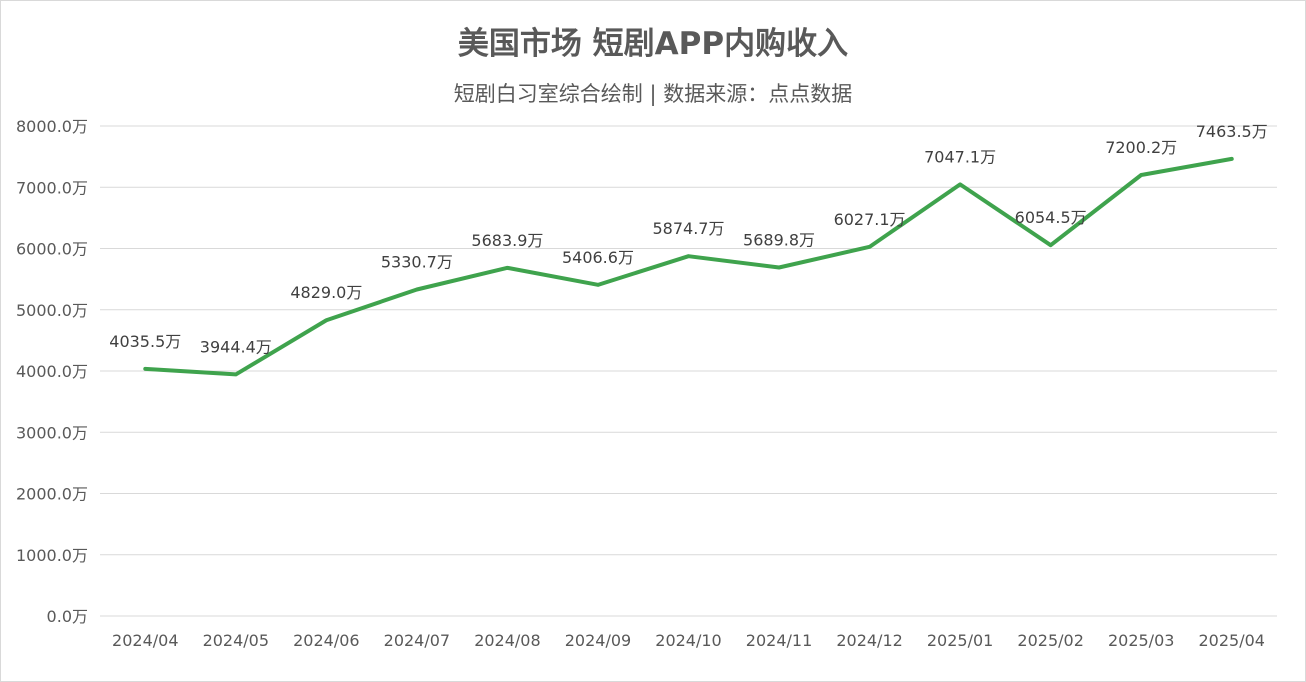 This screenshot has width=1306, height=682. I want to click on data-label: 5683.9万, so click(507, 240).